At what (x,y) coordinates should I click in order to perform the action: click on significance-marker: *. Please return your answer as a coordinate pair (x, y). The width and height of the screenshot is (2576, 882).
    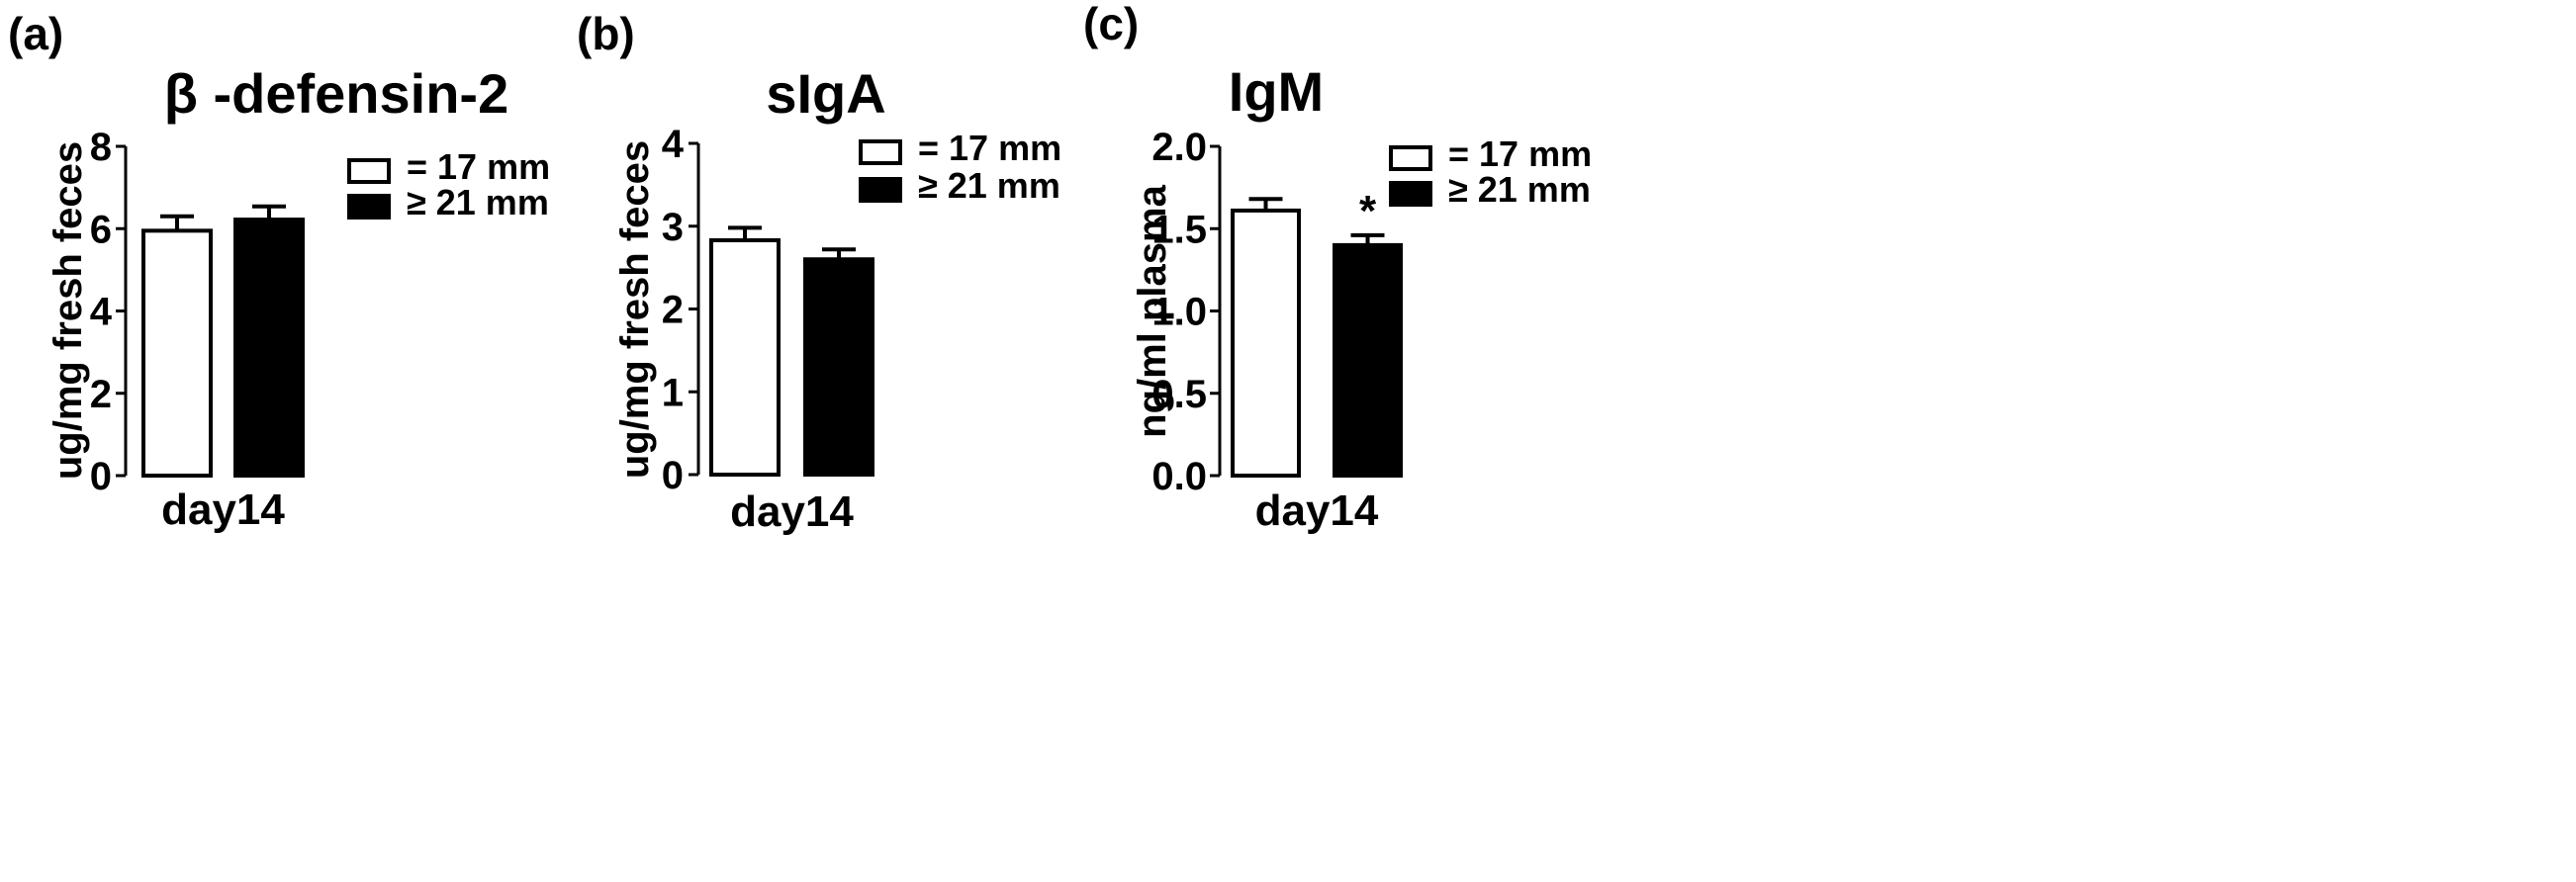
    Looking at the image, I should click on (1368, 211).